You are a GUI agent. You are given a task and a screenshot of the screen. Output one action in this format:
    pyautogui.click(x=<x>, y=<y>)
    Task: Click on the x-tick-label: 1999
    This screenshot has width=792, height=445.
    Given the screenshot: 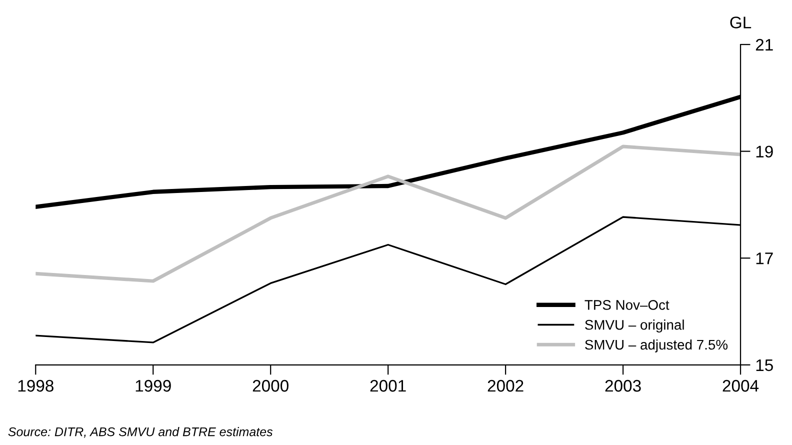 What is the action you would take?
    pyautogui.click(x=153, y=386)
    